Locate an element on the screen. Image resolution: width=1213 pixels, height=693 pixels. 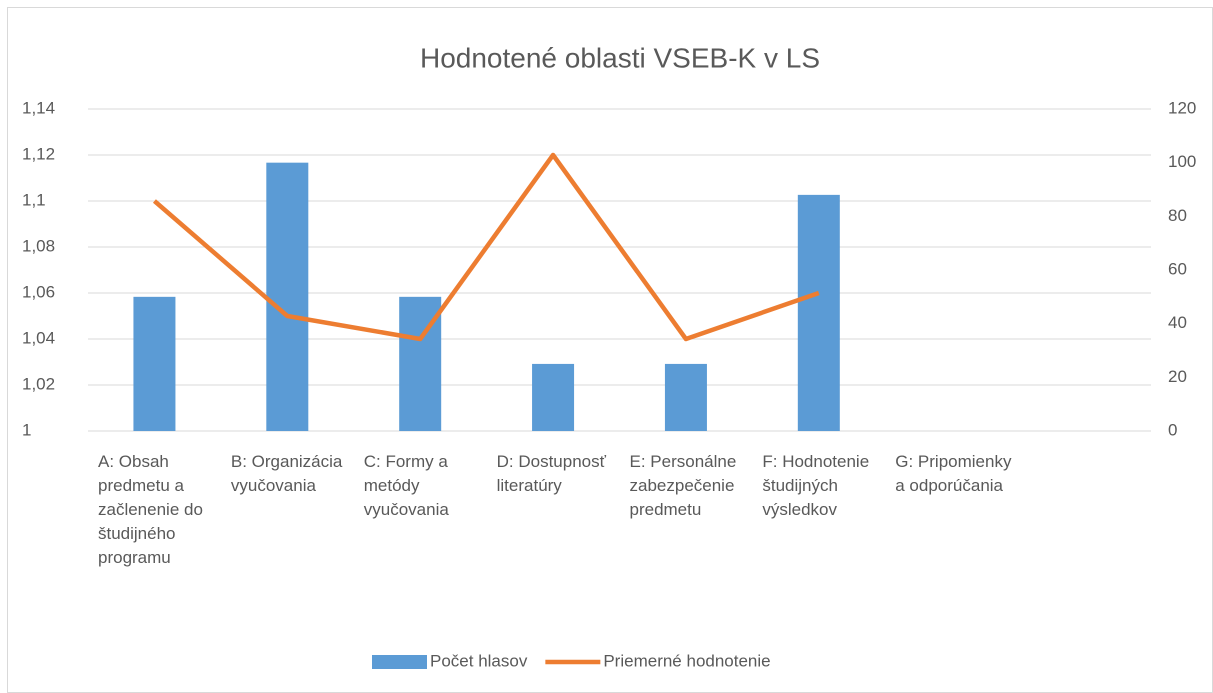
x-tick-label: G: Pripomienky a odporúčania is located at coordinates (953, 473).